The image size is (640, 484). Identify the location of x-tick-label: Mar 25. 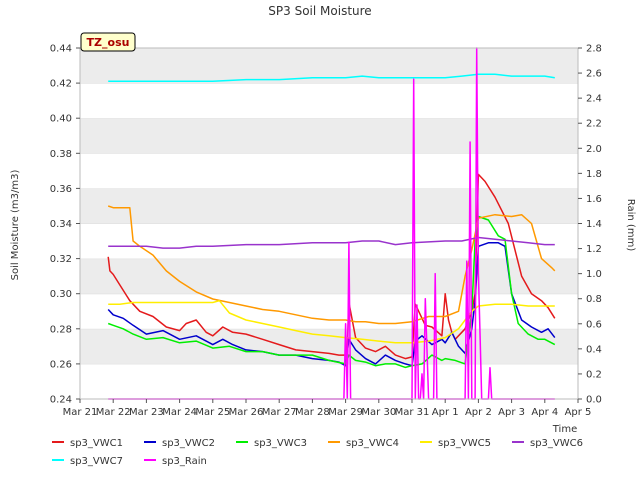
(212, 412).